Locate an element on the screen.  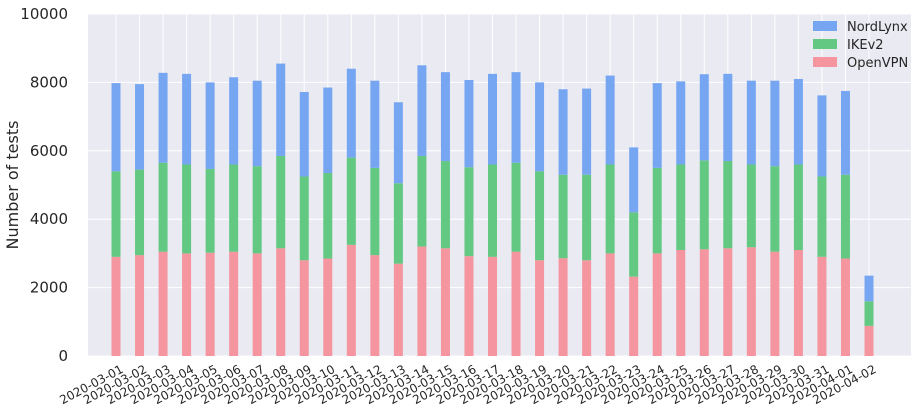
y-axis-ticks: 0 2000 4000 6000 8000 10000 is located at coordinates (44, 185).